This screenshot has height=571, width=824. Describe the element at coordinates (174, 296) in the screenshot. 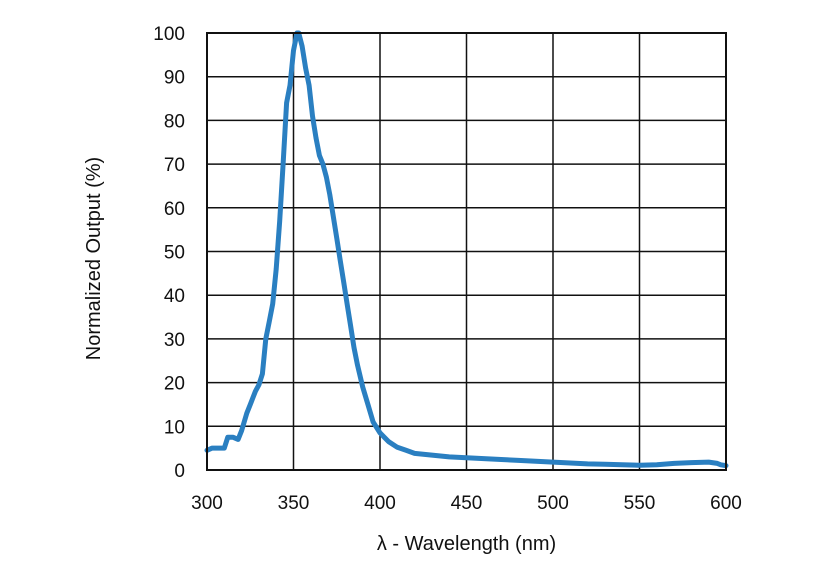

I see `y-tick-label: 40` at that location.